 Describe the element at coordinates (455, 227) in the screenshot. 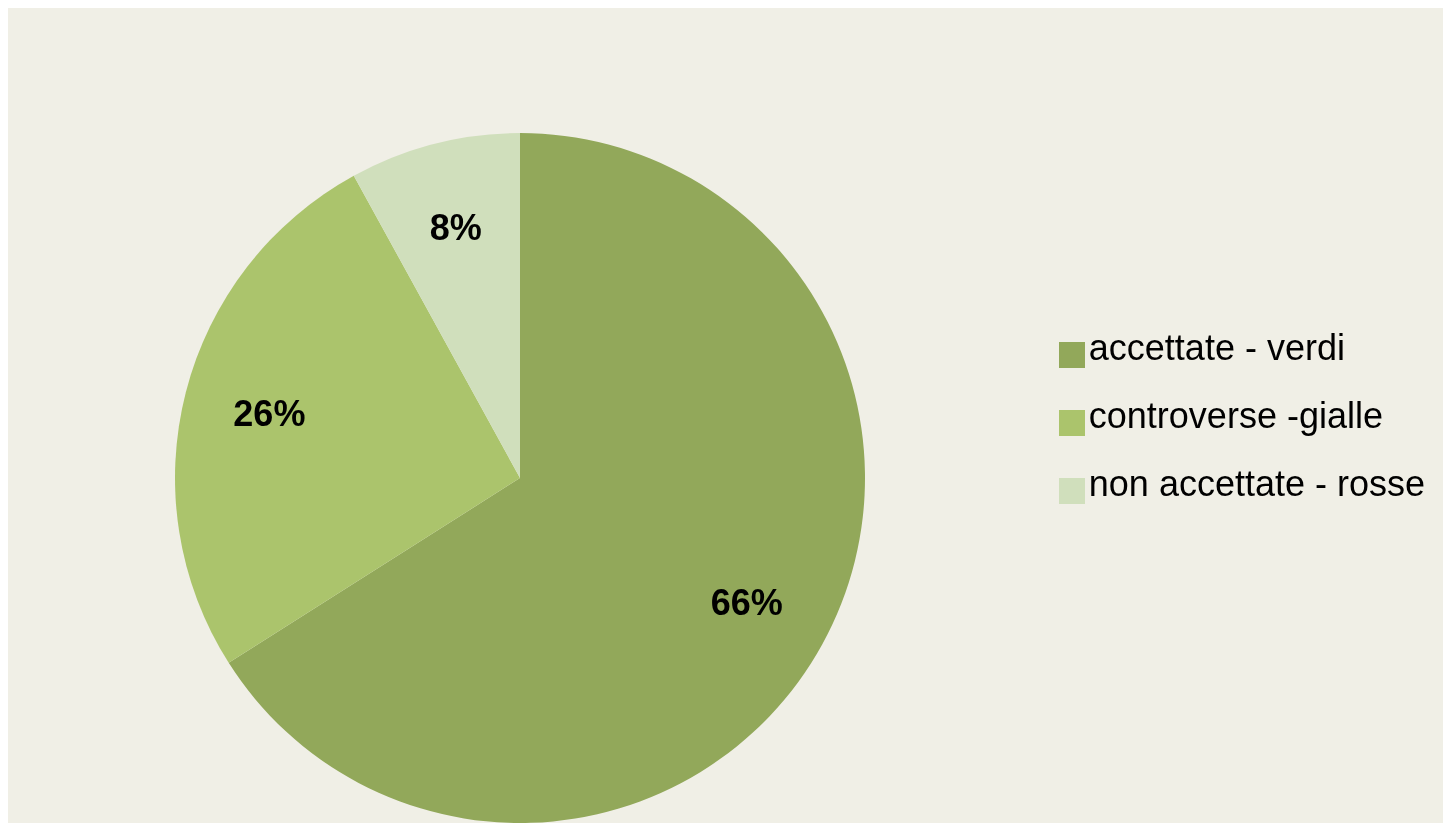

I see `data-label: 8%` at that location.